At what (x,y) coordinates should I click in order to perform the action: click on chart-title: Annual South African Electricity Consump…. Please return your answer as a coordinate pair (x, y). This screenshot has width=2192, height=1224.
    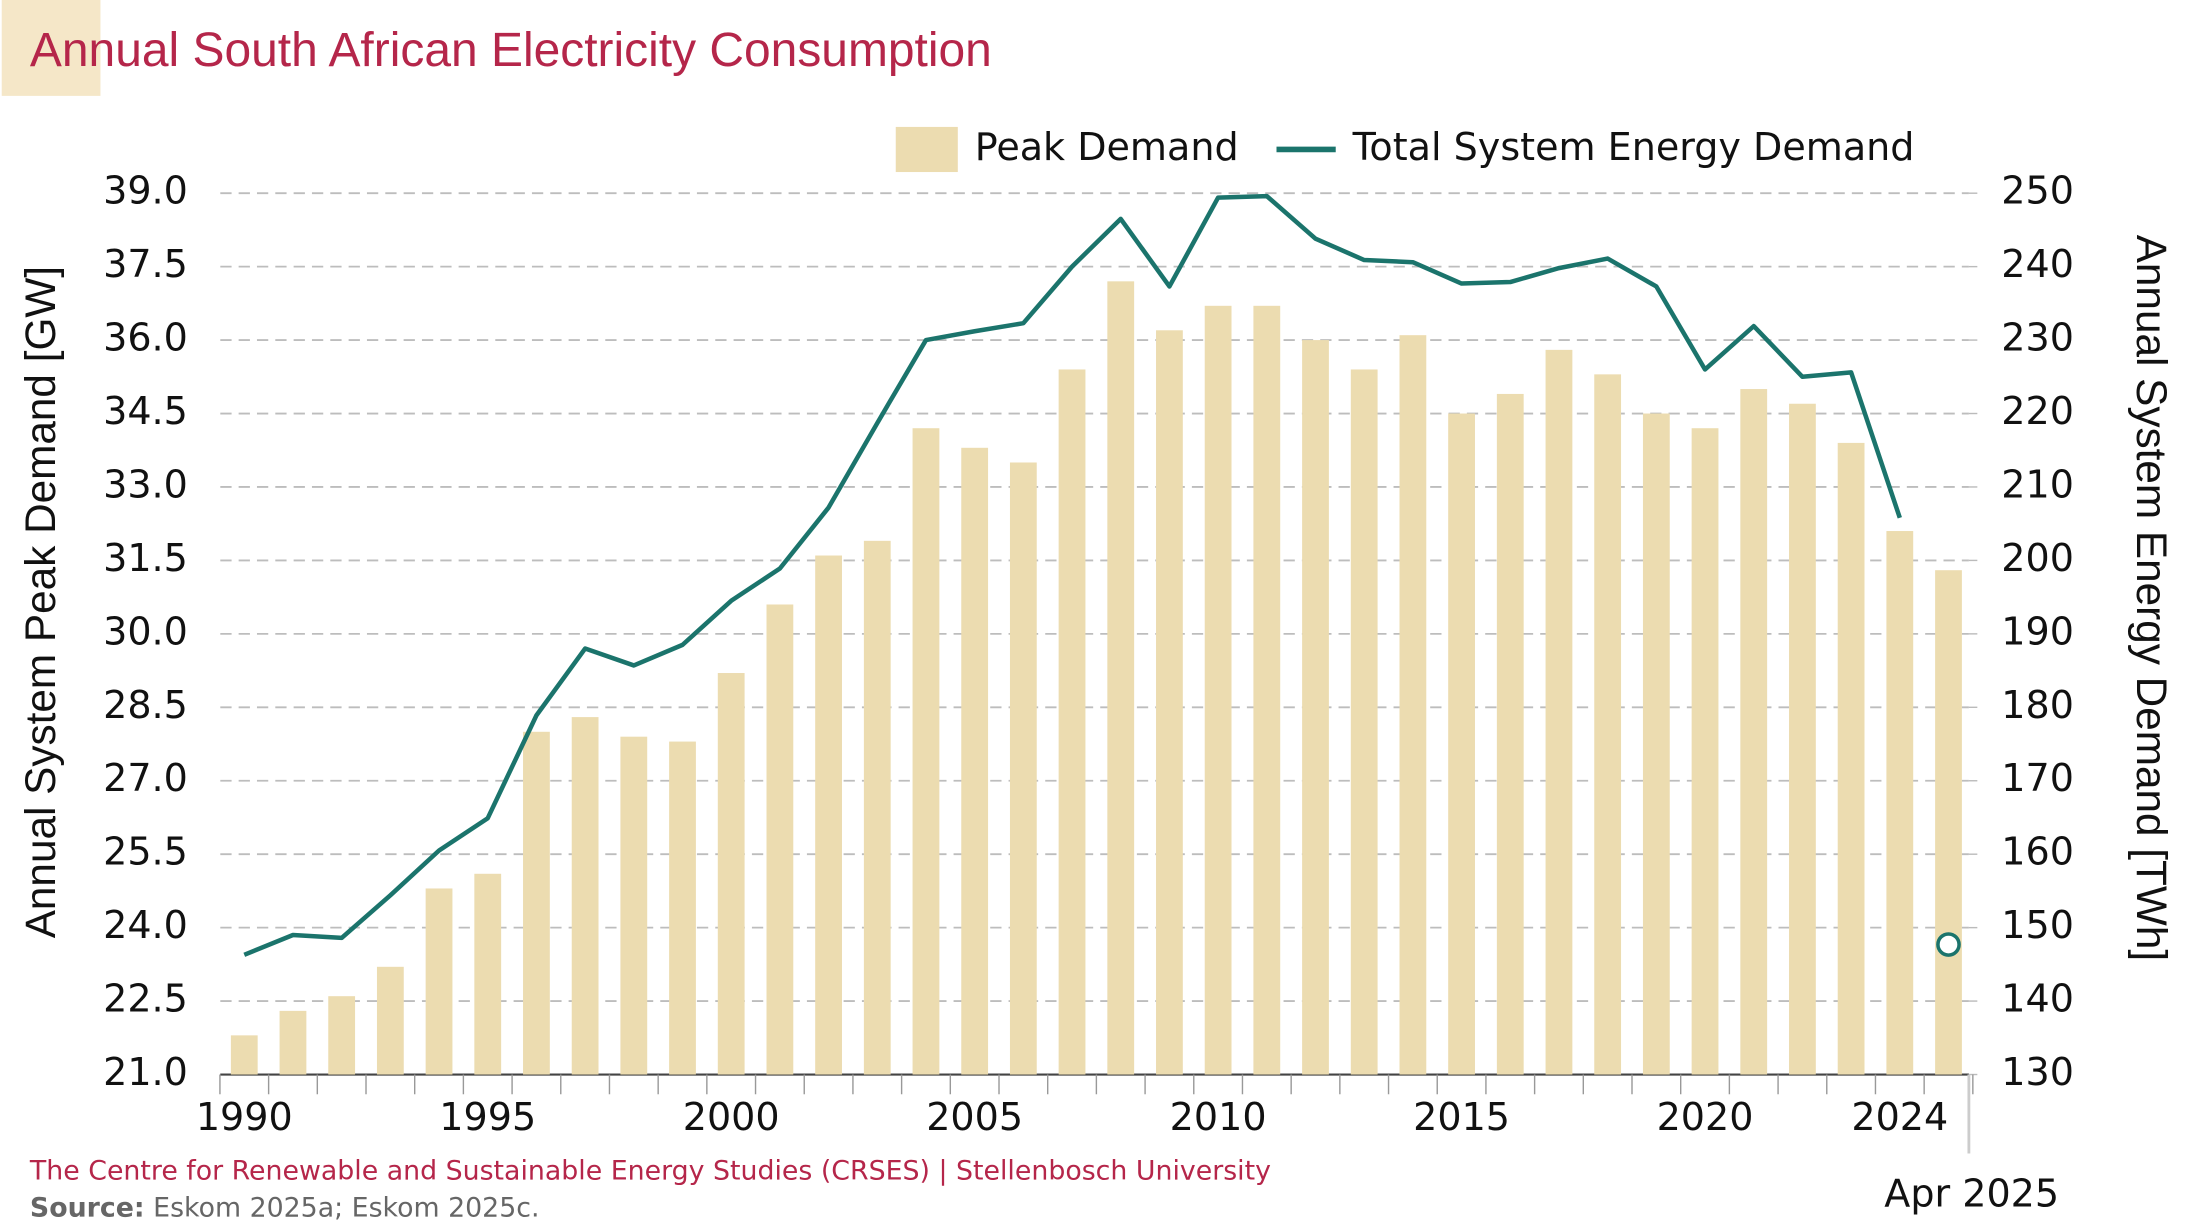
    Looking at the image, I should click on (511, 50).